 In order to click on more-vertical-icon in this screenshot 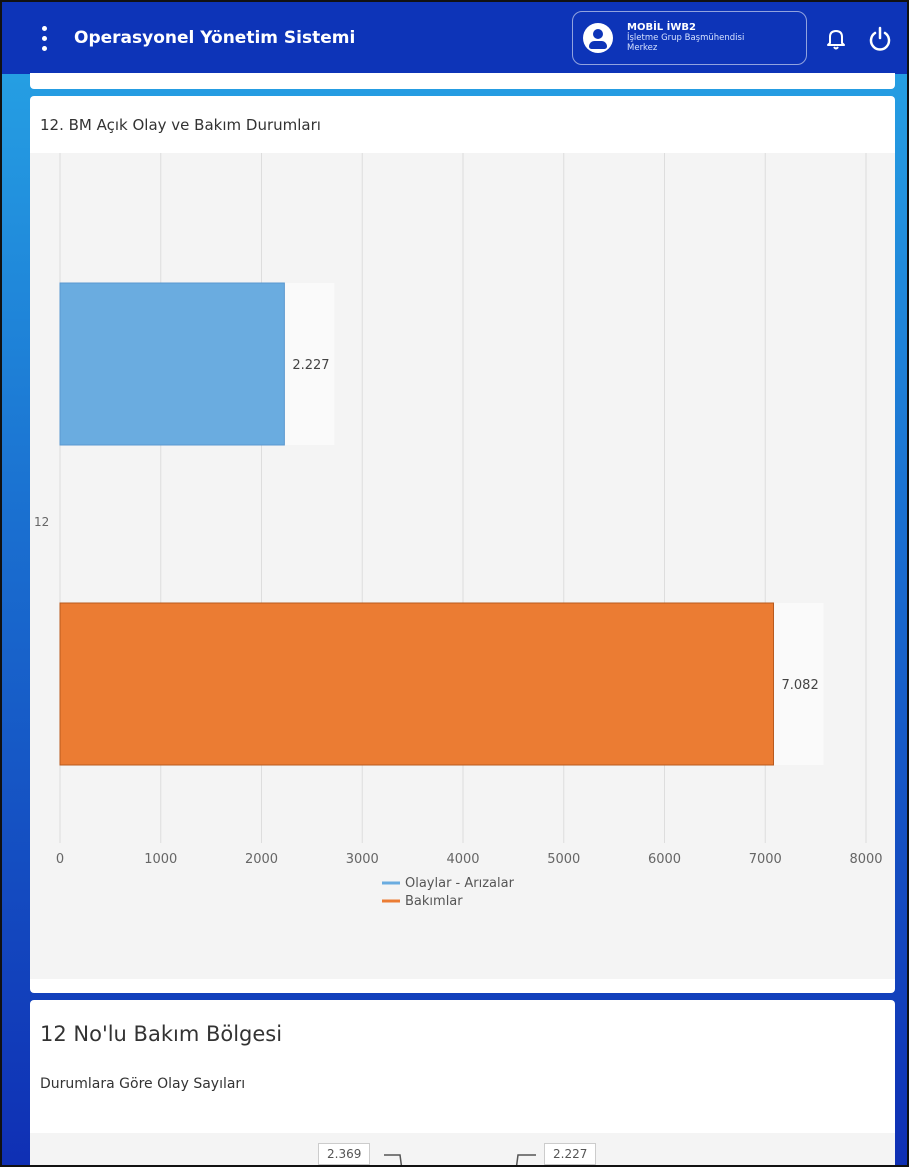, I will do `click(44, 38)`.